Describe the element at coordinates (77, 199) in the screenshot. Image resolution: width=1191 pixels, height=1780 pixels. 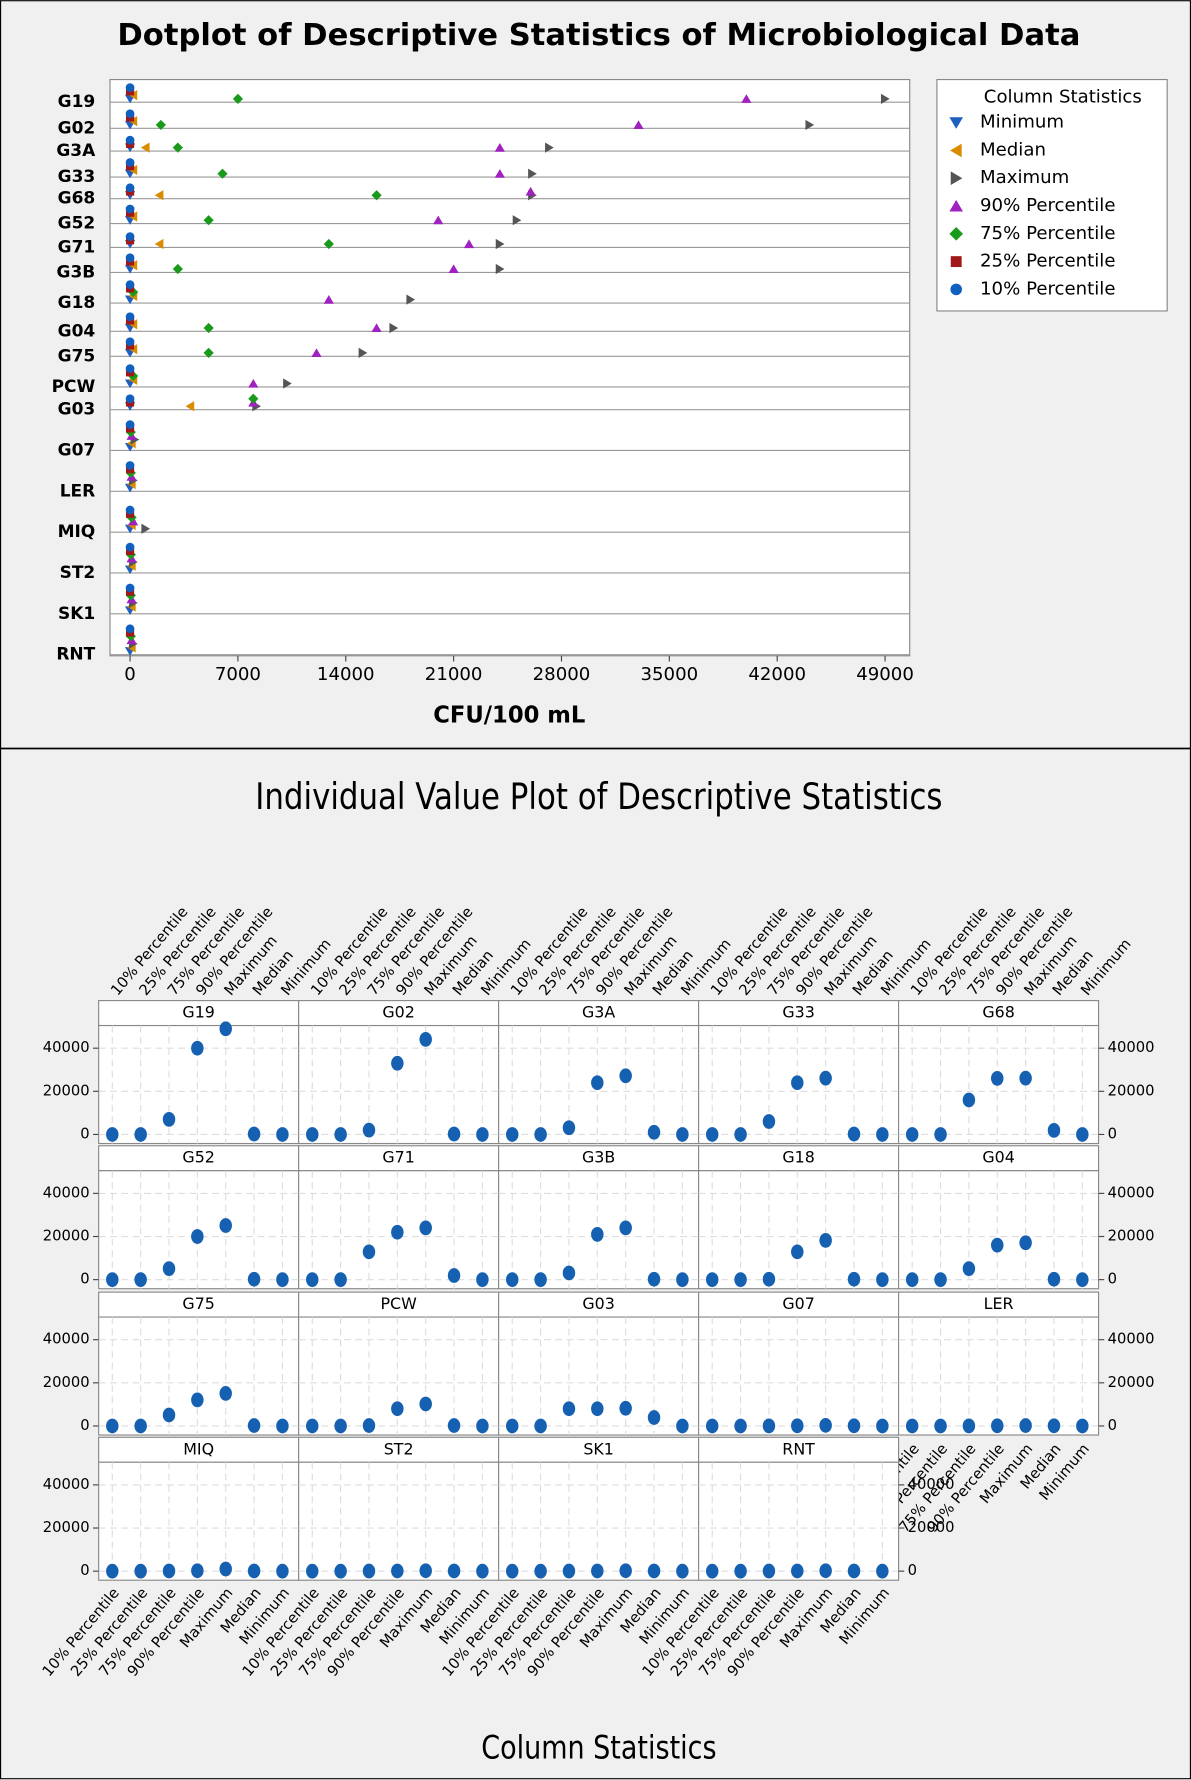
I see `y-tick-label: G68` at that location.